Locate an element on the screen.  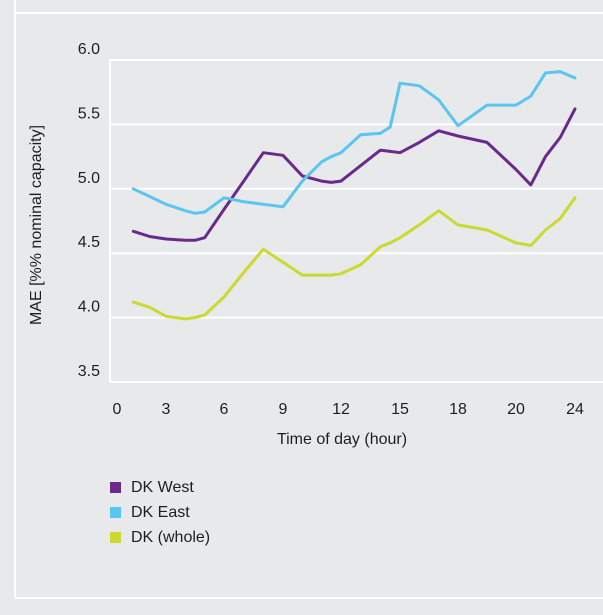
x-tick-label: 9 is located at coordinates (283, 409).